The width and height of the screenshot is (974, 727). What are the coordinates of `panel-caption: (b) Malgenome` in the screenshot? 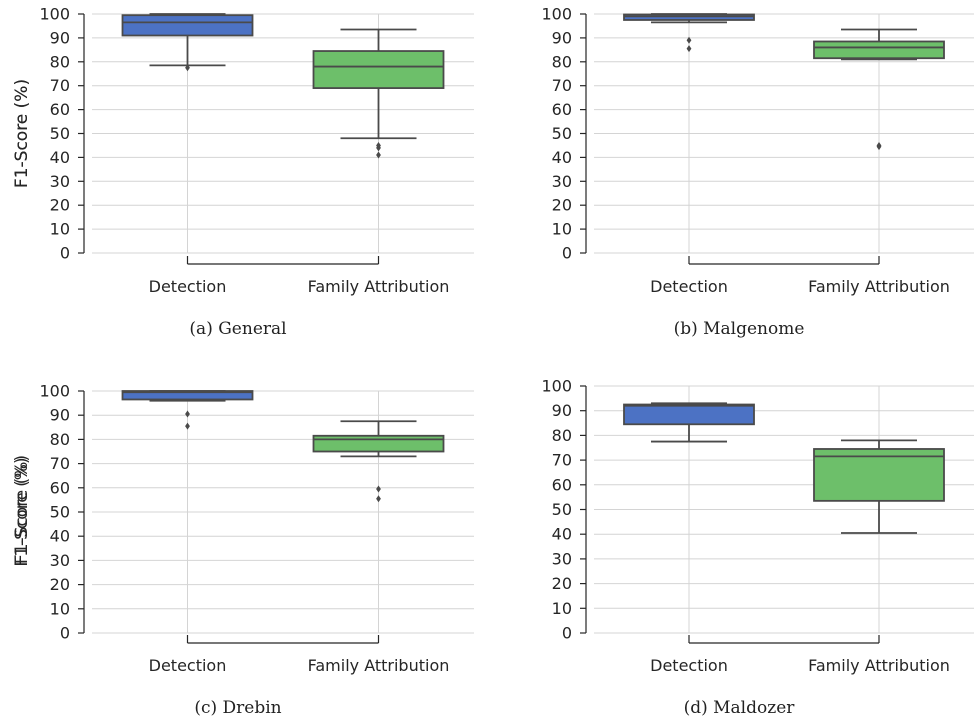 It's located at (739, 329).